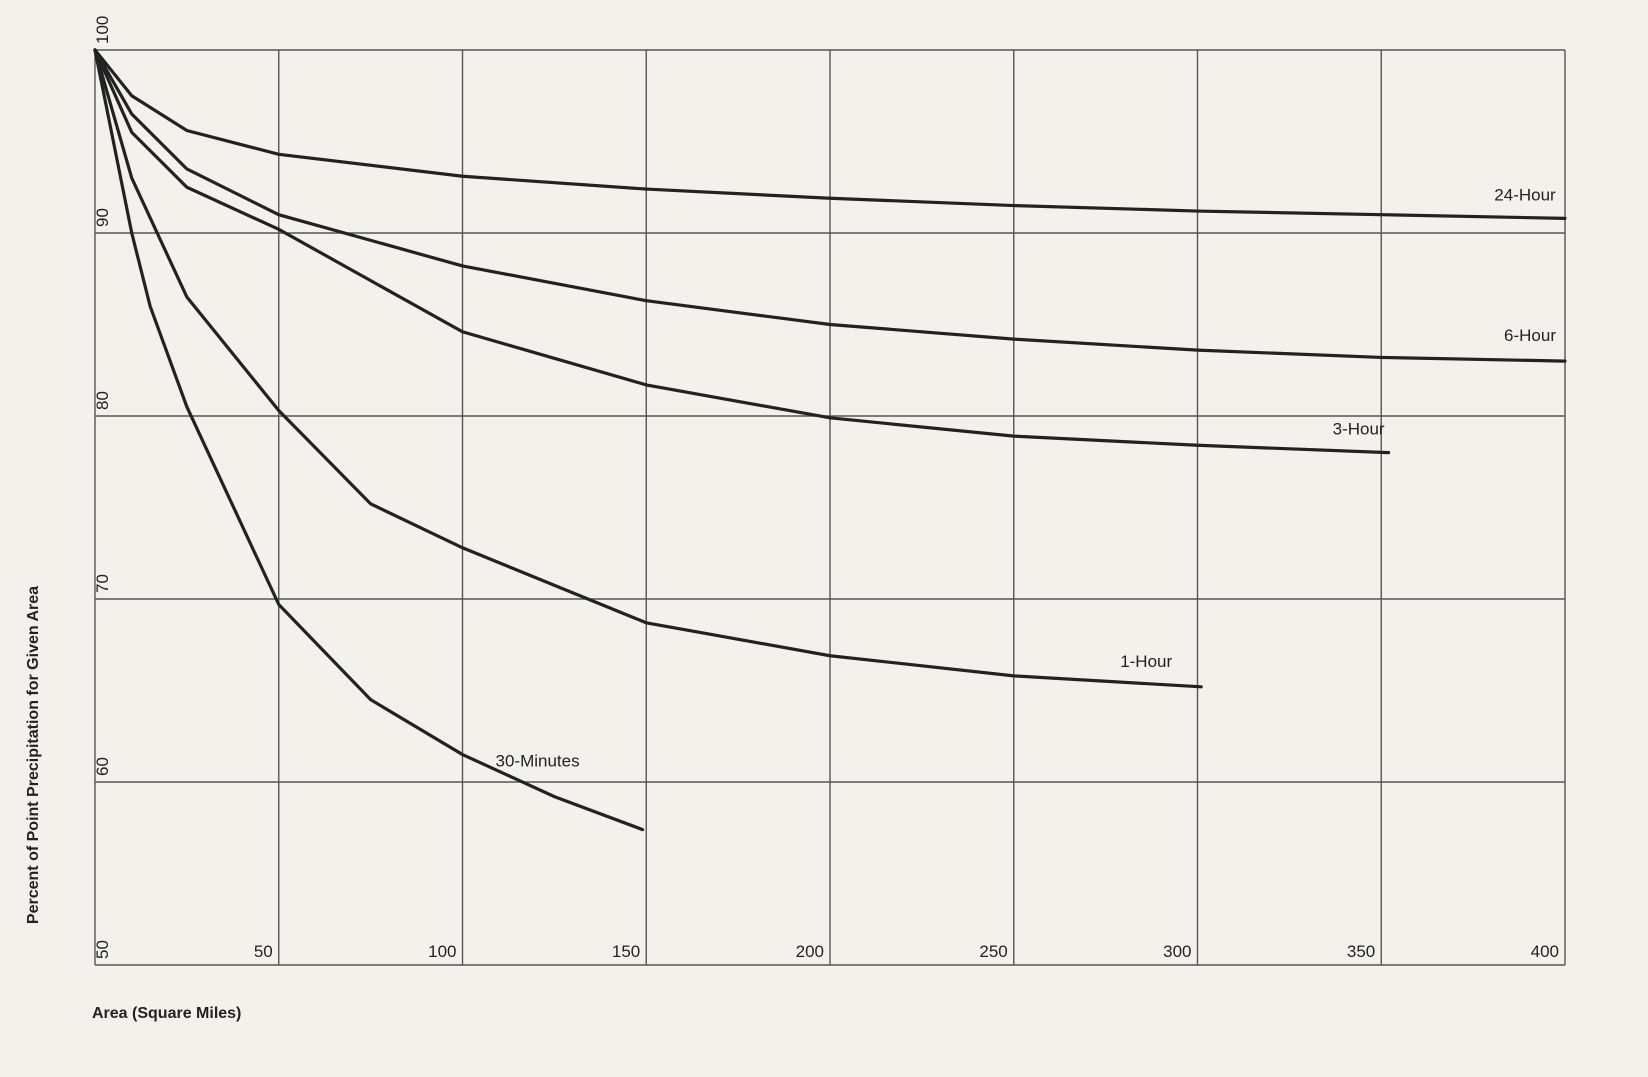 Image resolution: width=1648 pixels, height=1077 pixels. Describe the element at coordinates (1359, 429) in the screenshot. I see `series-label: 3-Hour` at that location.